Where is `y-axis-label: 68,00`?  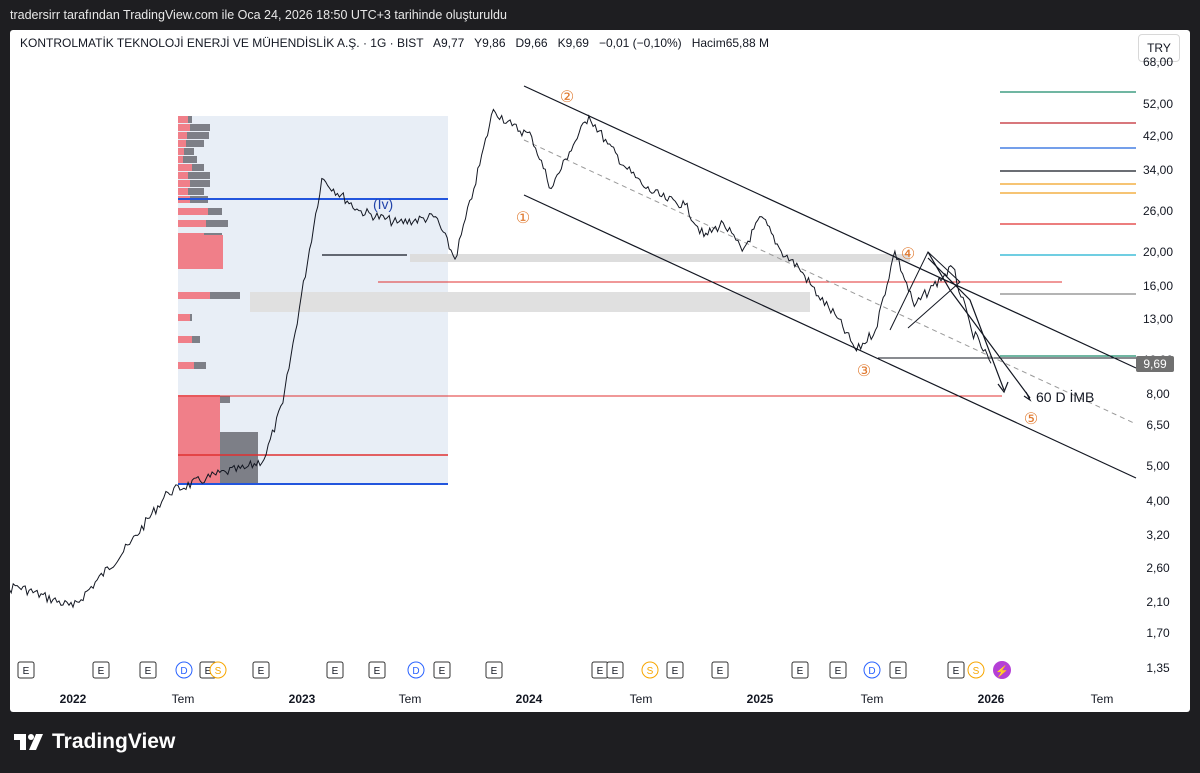
y-axis-label: 68,00 is located at coordinates (1158, 62).